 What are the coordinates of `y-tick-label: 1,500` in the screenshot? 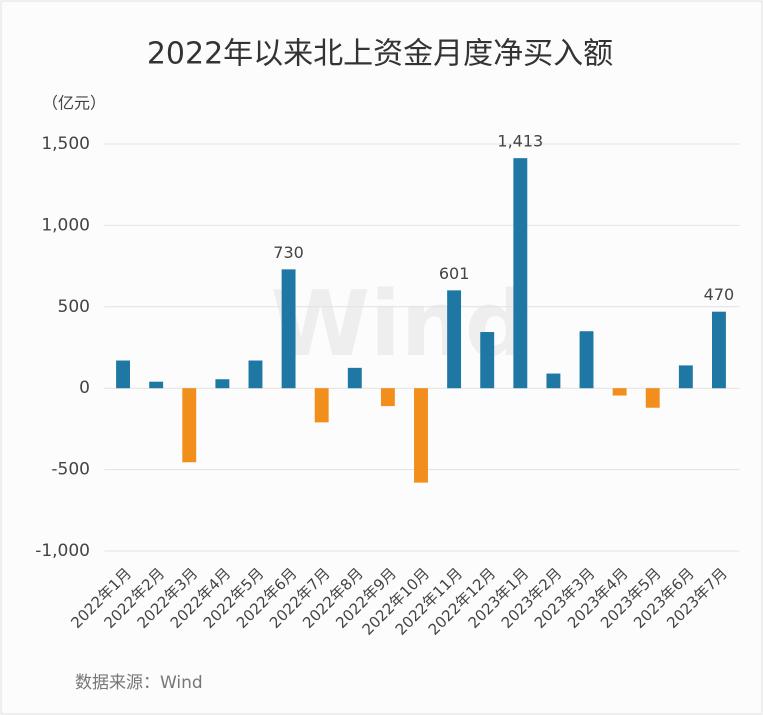 It's located at (65, 144).